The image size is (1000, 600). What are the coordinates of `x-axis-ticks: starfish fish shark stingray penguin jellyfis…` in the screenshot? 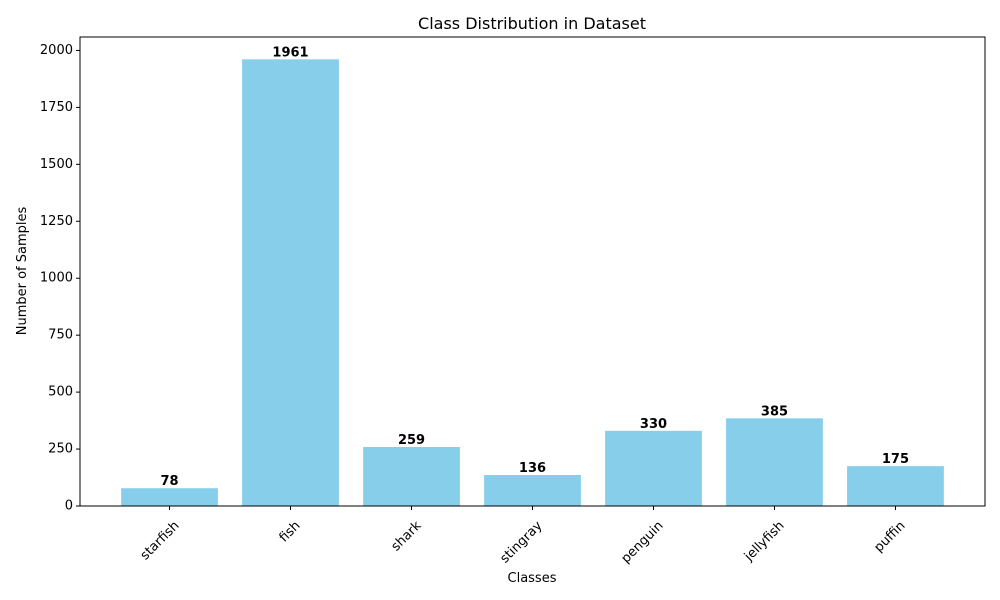 It's located at (523, 536).